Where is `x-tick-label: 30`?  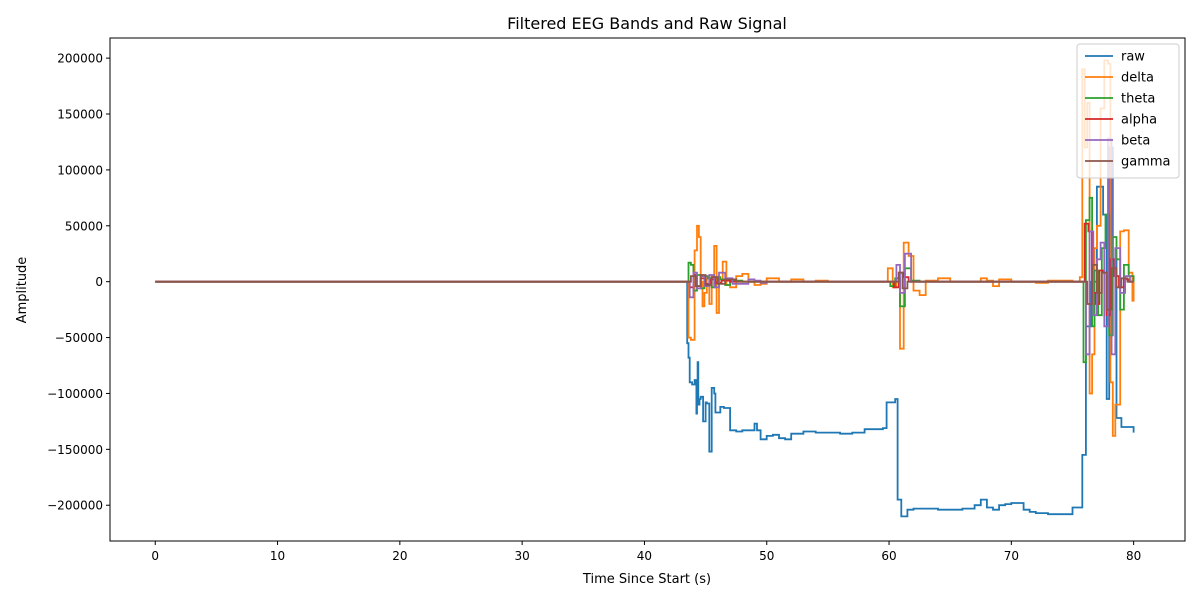 x-tick-label: 30 is located at coordinates (522, 556).